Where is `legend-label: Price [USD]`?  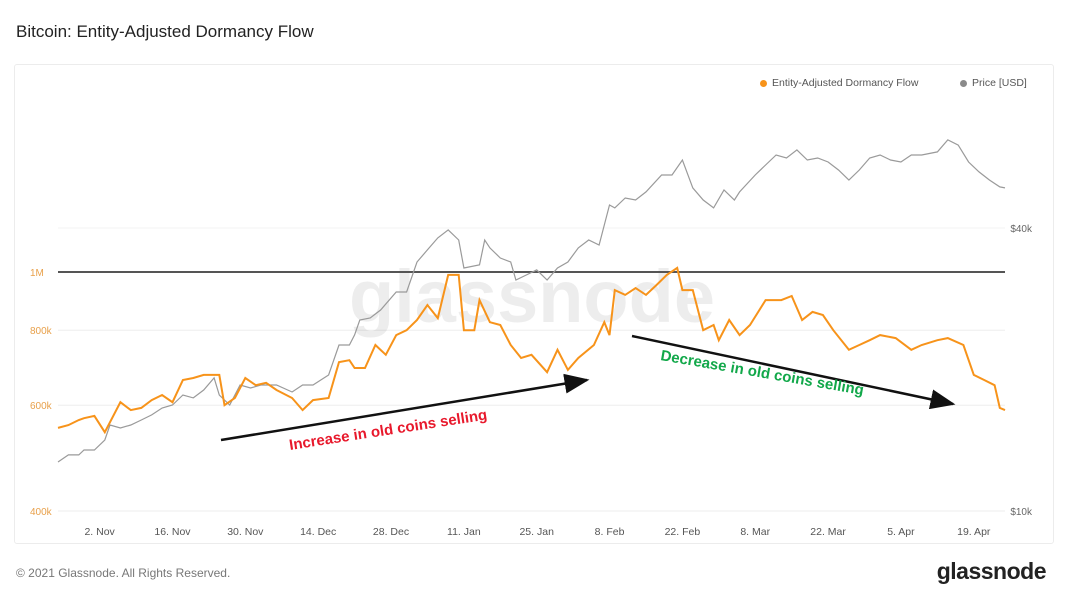 legend-label: Price [USD] is located at coordinates (999, 83).